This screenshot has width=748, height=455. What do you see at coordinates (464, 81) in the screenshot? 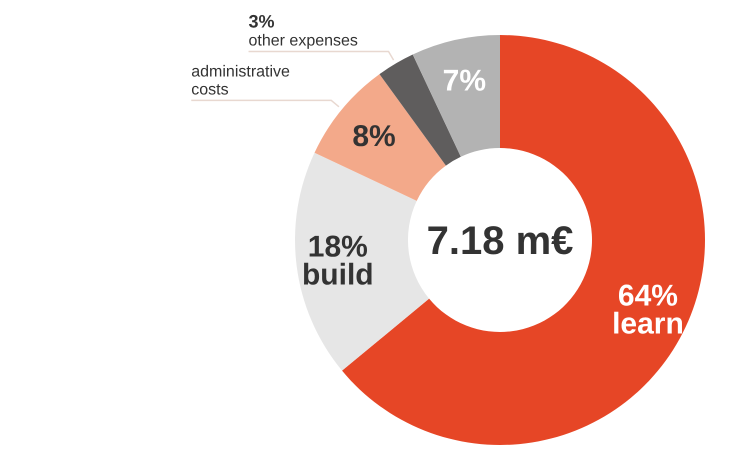
I see `data-label: 7%` at bounding box center [464, 81].